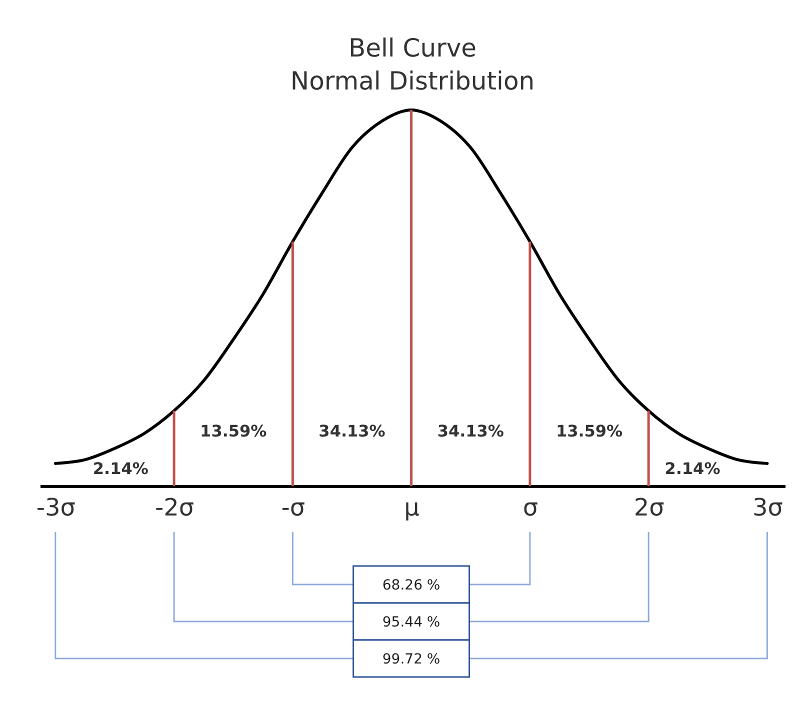  I want to click on text: 95.44 %, so click(411, 622).